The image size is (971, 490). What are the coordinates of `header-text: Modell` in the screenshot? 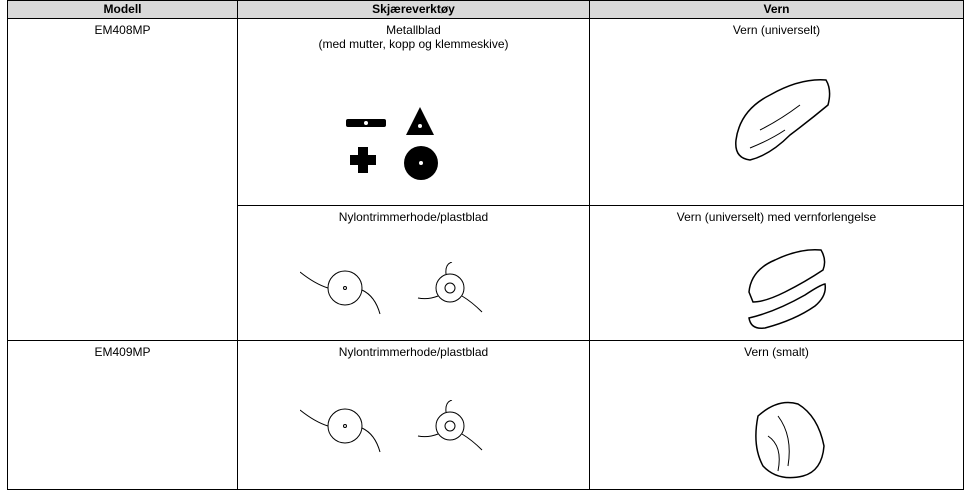 It's located at (122, 9).